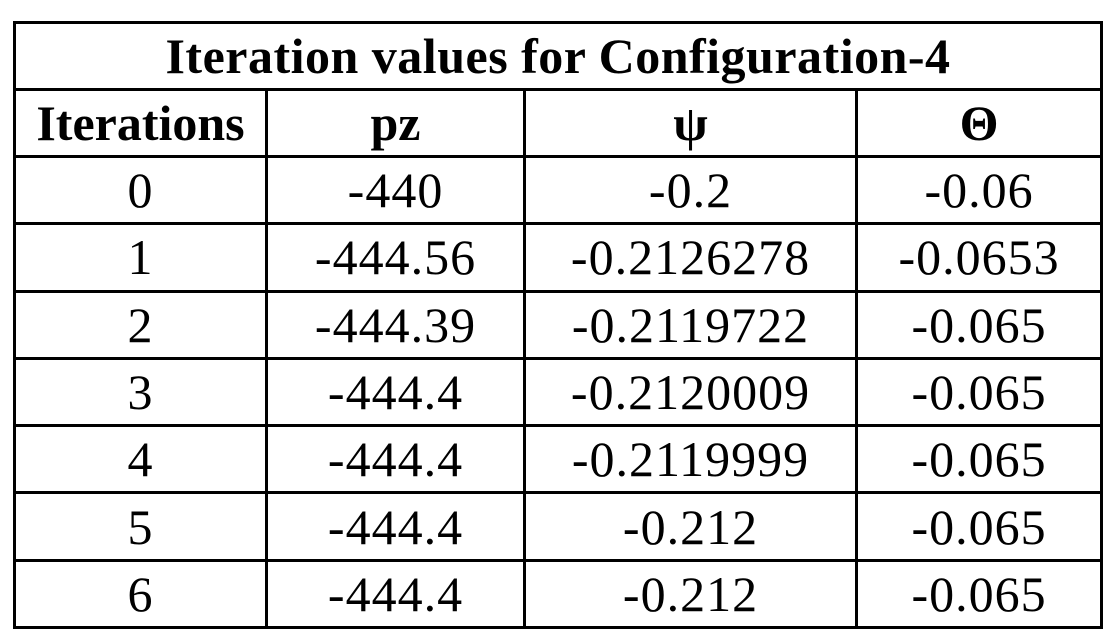  Describe the element at coordinates (140, 324) in the screenshot. I see `iteration-cell: 2` at that location.